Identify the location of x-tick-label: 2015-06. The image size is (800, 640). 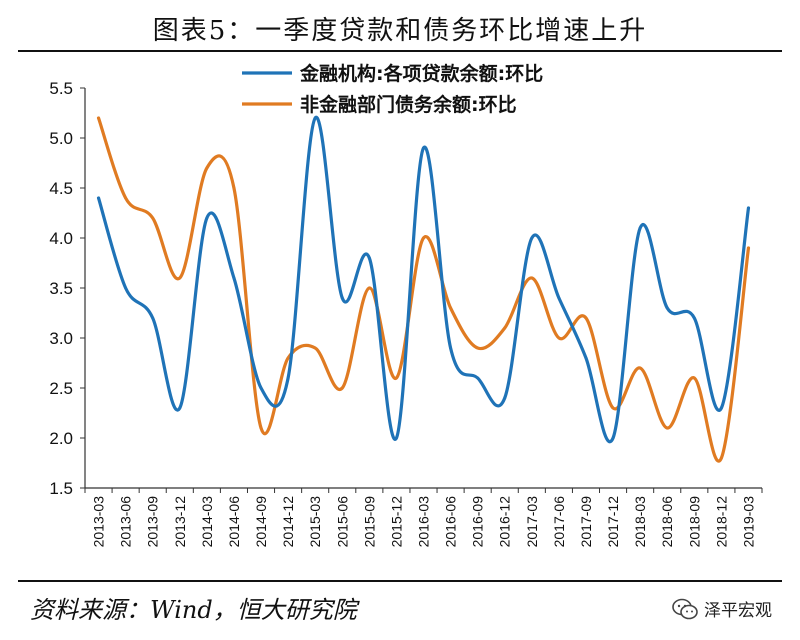
(342, 522).